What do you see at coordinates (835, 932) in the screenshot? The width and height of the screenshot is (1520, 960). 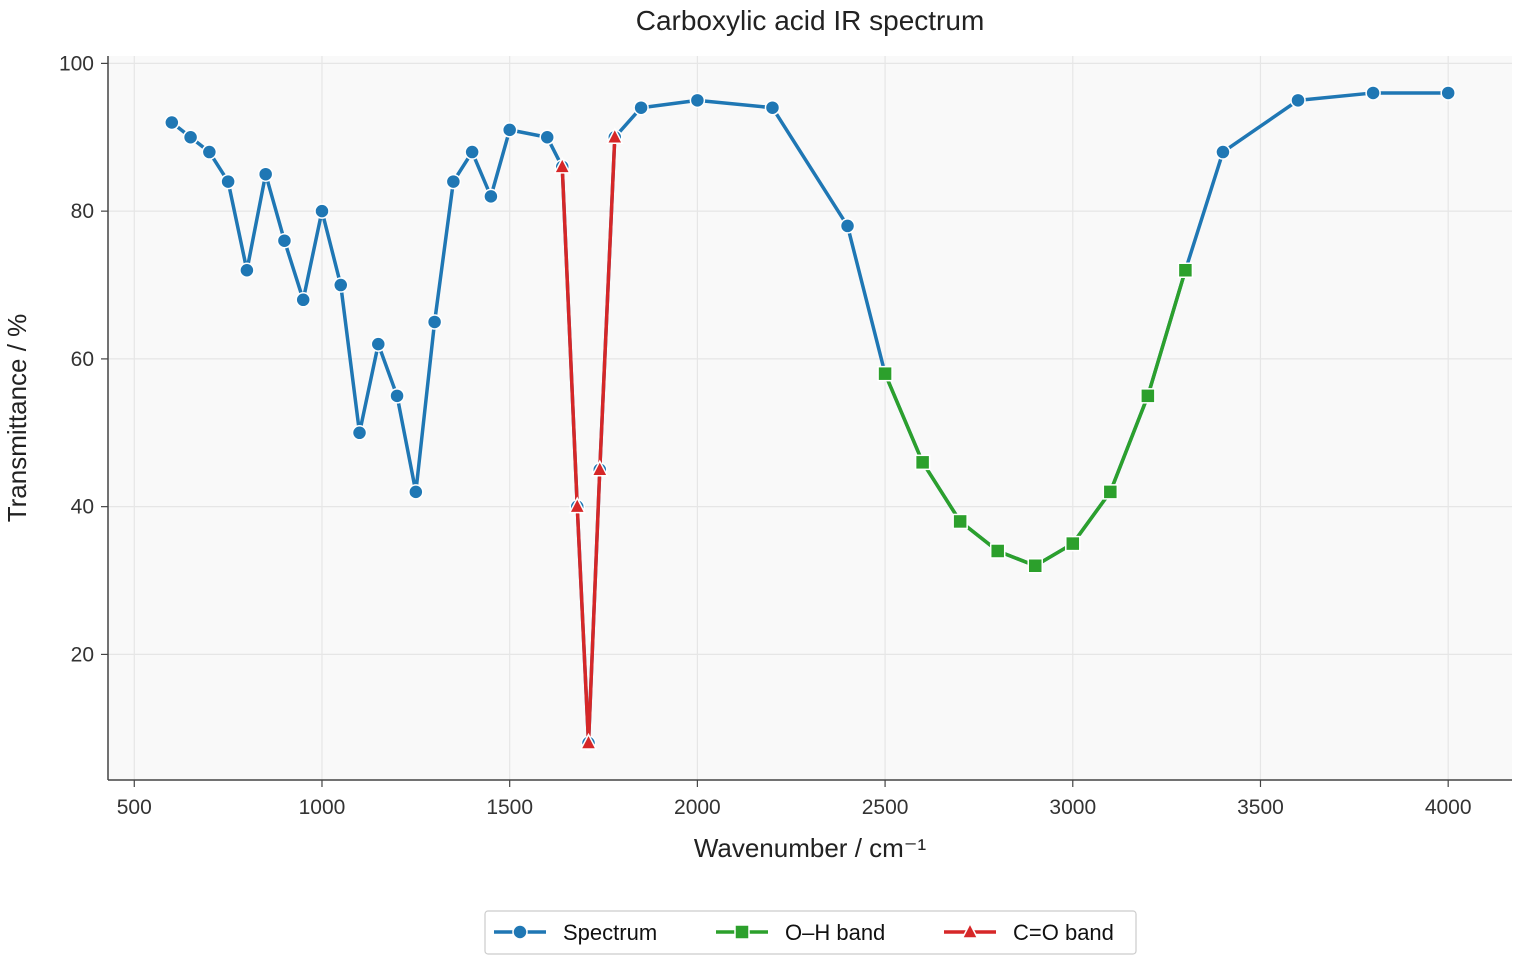 I see `legend-label-o-h-band: O–H band` at bounding box center [835, 932].